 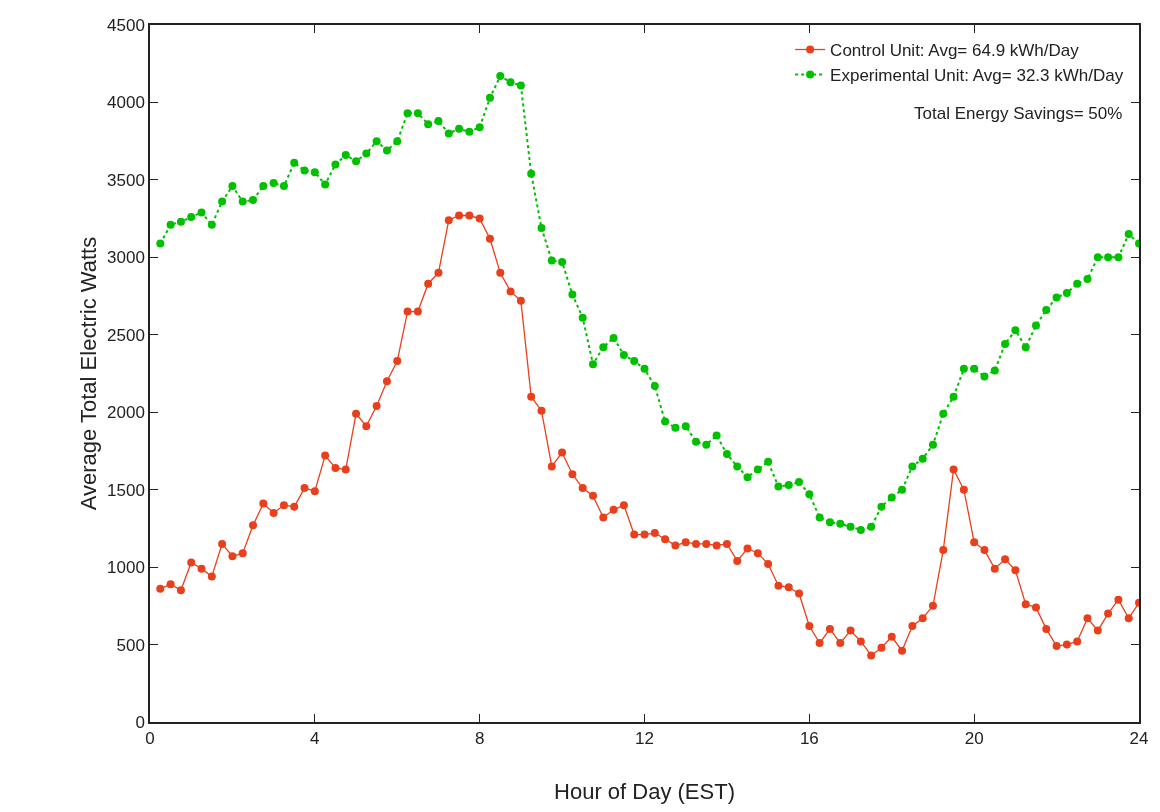 What do you see at coordinates (644, 791) in the screenshot?
I see `x-axis-title: Hour of Day (EST)` at bounding box center [644, 791].